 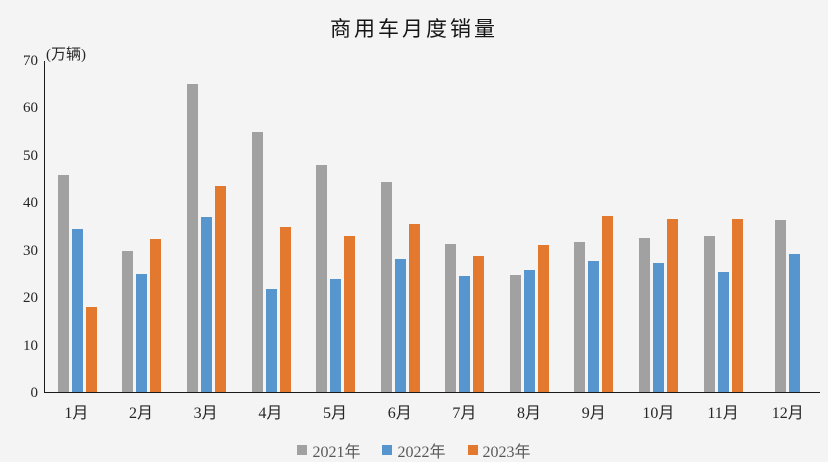 I want to click on bar-2021年-8月, so click(x=515, y=333).